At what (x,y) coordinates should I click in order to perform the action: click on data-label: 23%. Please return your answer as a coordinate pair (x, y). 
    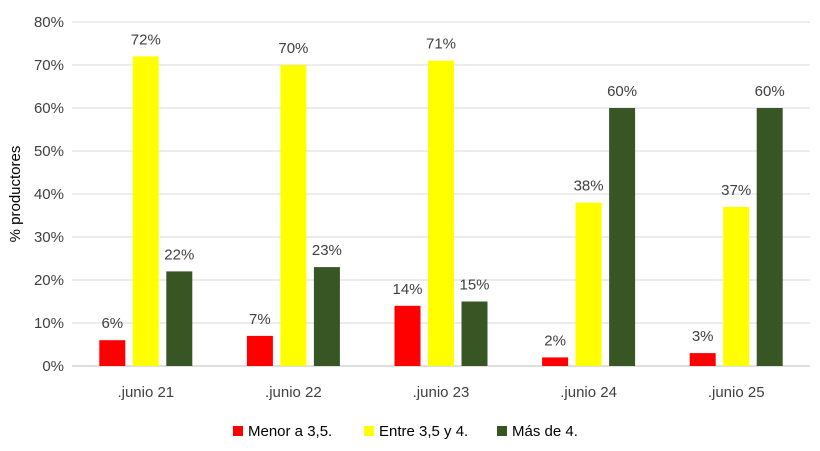
    Looking at the image, I should click on (327, 250).